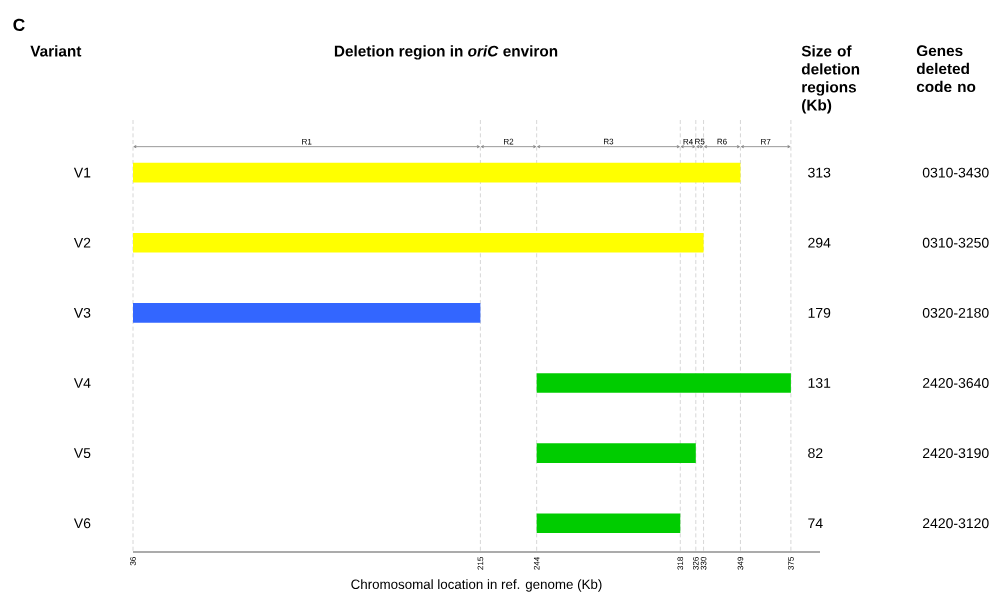  I want to click on annotation: 131, so click(819, 383).